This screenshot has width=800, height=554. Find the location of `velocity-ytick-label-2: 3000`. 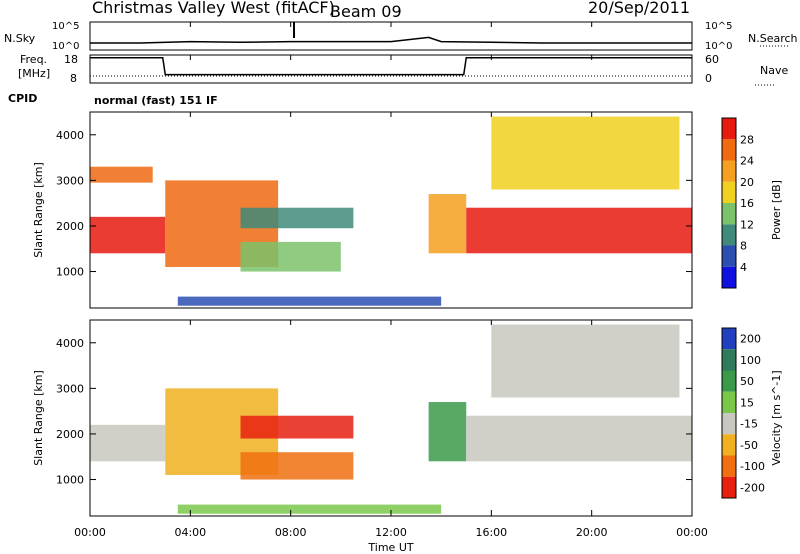

velocity-ytick-label-2: 3000 is located at coordinates (70, 388).